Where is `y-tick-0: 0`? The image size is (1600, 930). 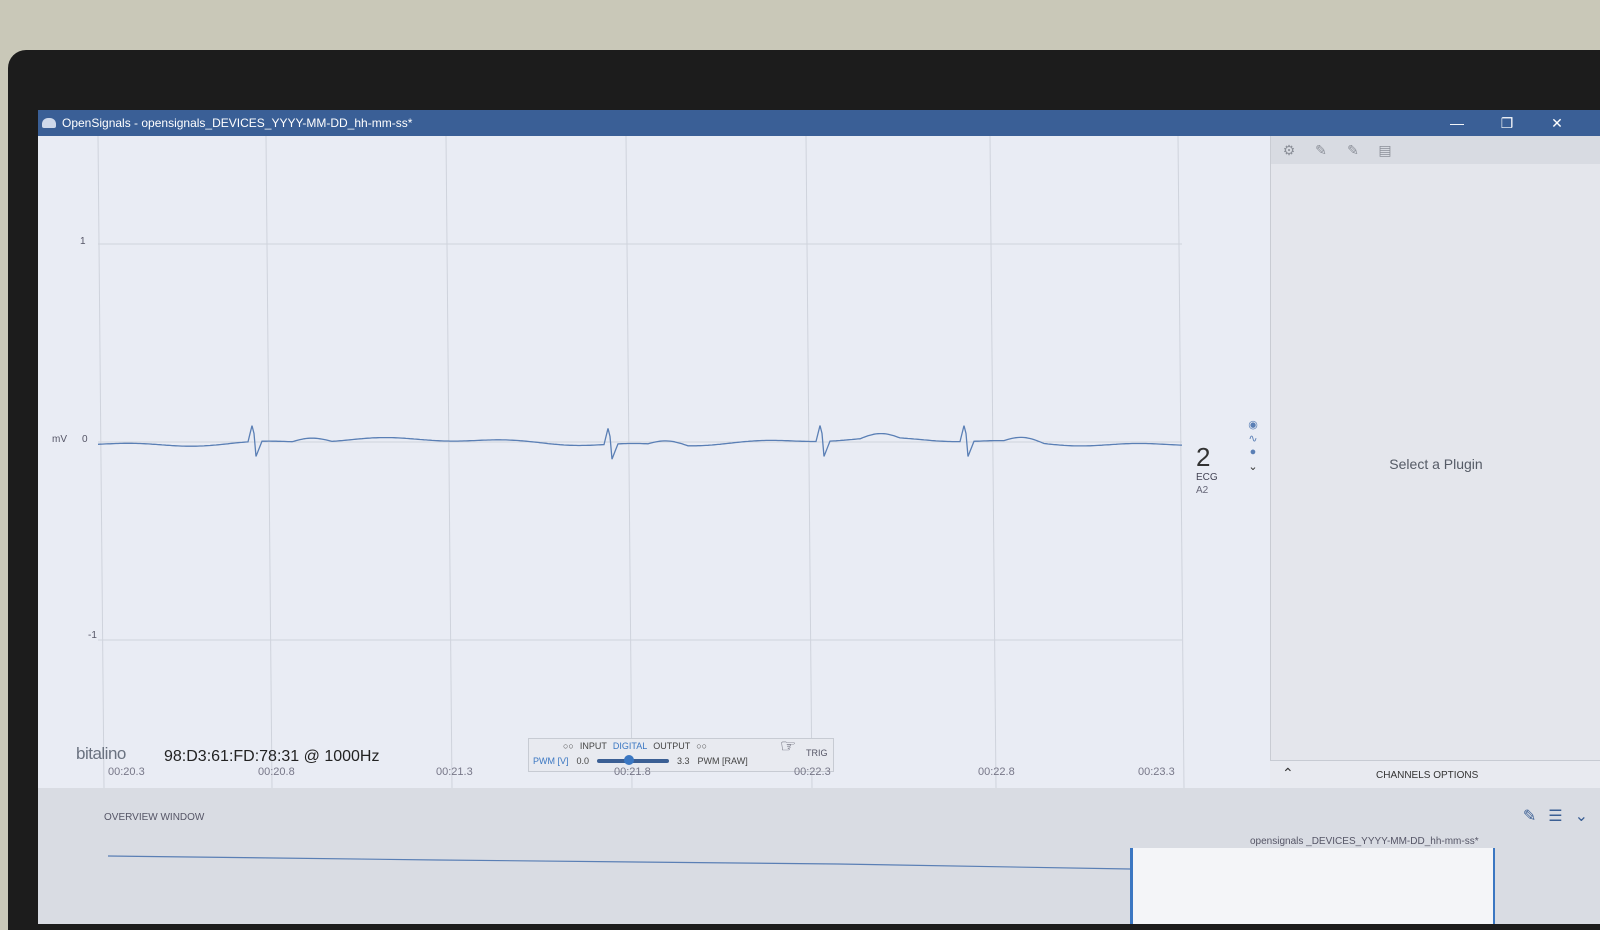
y-tick-0: 0 is located at coordinates (85, 439).